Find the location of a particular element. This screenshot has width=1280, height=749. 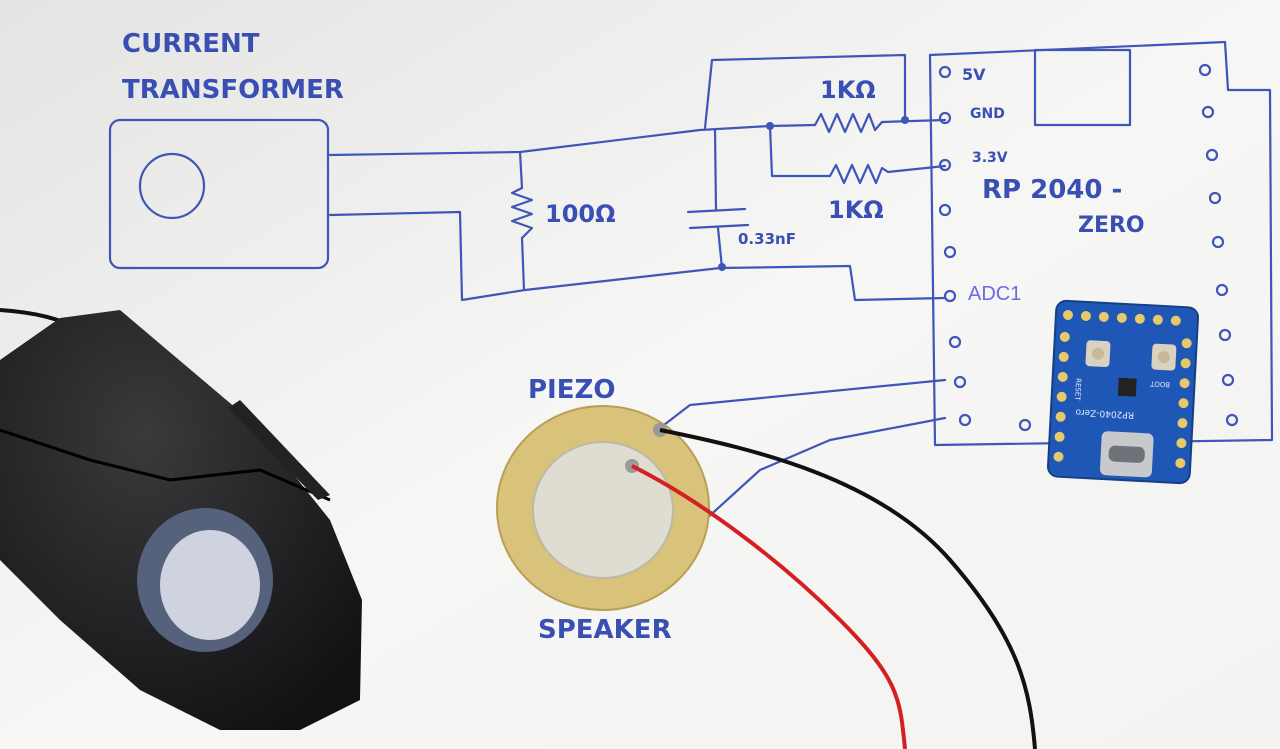

resistor-1k-bottom-symbol is located at coordinates (859, 174).